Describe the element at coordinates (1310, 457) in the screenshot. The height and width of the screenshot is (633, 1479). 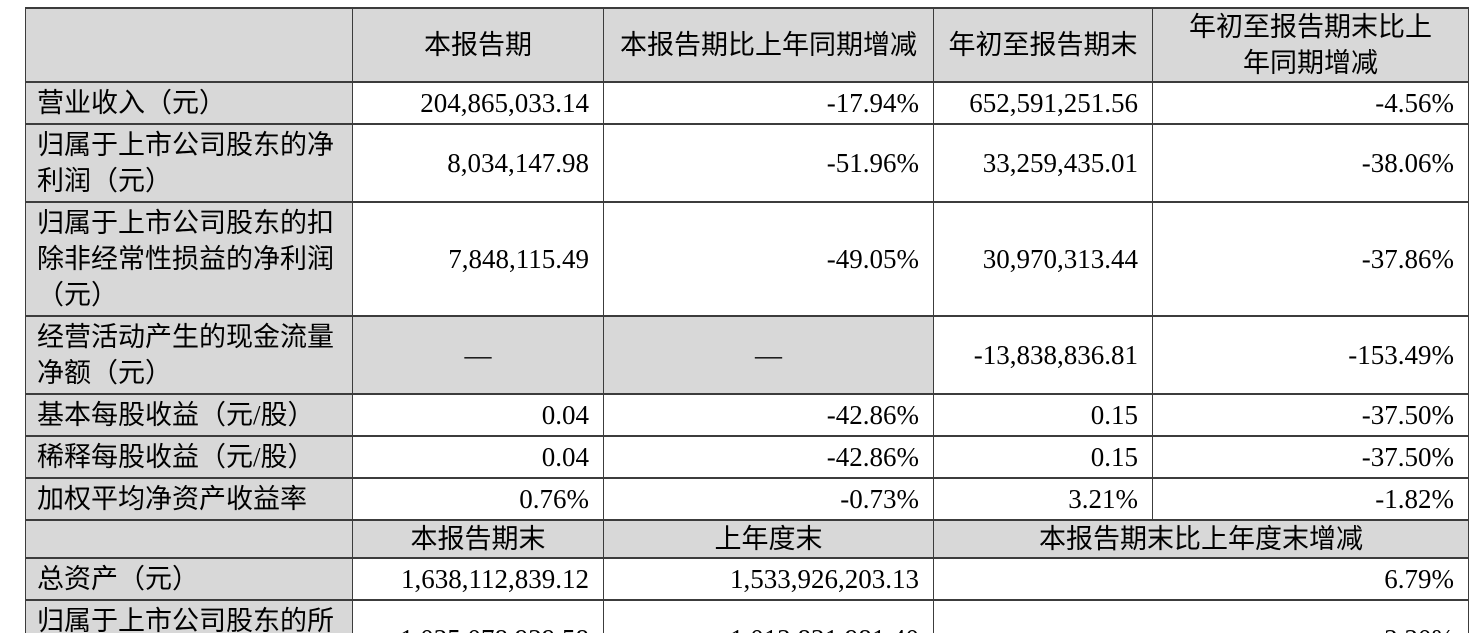
I see `cell-diluted-eps-ytd-yoy: -37.50%` at that location.